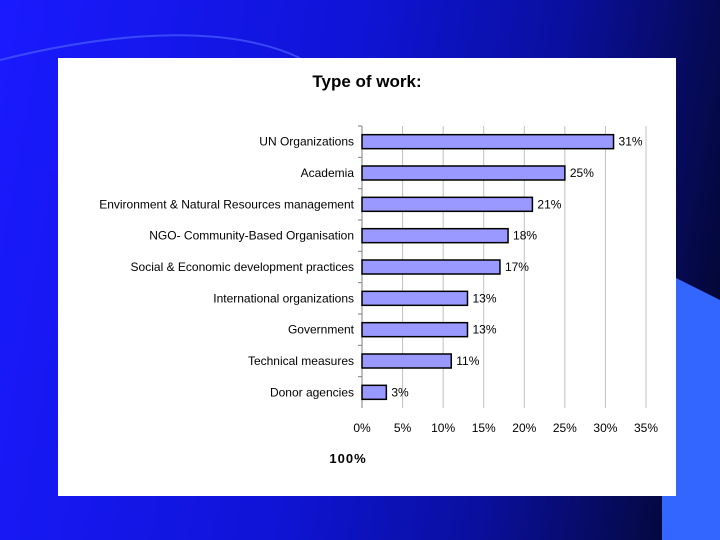 The width and height of the screenshot is (720, 540). What do you see at coordinates (150, 47) in the screenshot?
I see `background-swoosh` at bounding box center [150, 47].